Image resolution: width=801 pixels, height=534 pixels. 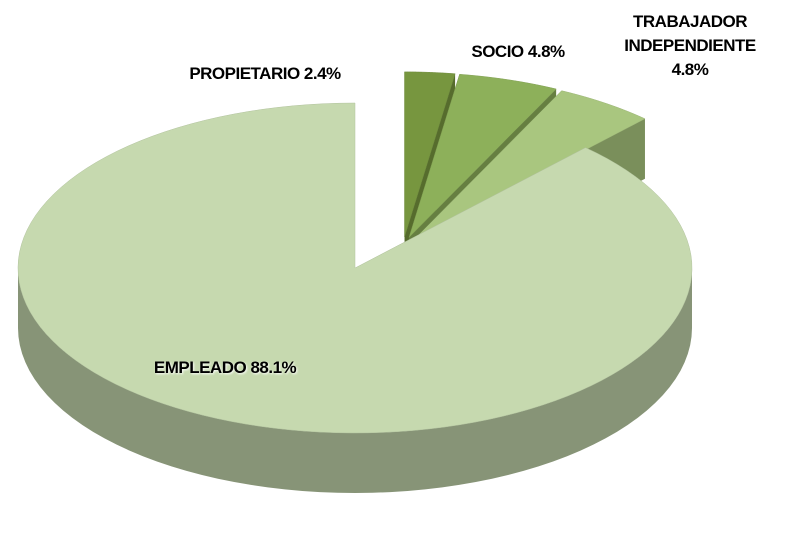 I want to click on data-label: PROPIETARIO 2.4%, so click(x=265, y=74).